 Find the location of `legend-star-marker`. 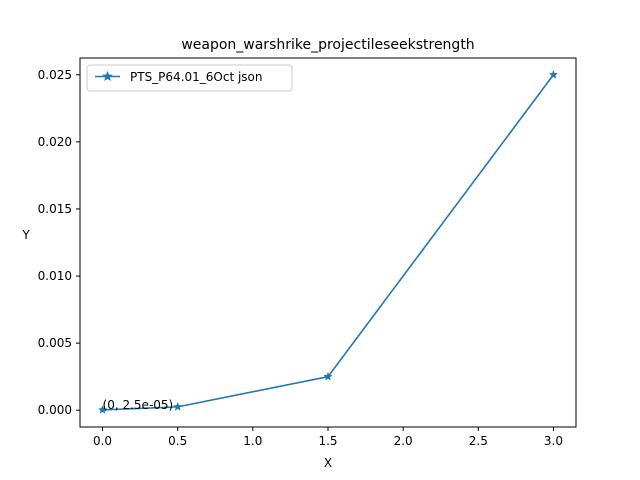

legend-star-marker is located at coordinates (107, 76).